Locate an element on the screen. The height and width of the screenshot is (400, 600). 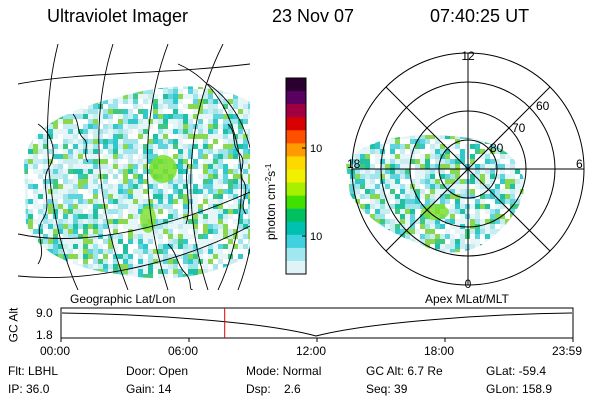
mlt-label-12: 12 is located at coordinates (468, 56).